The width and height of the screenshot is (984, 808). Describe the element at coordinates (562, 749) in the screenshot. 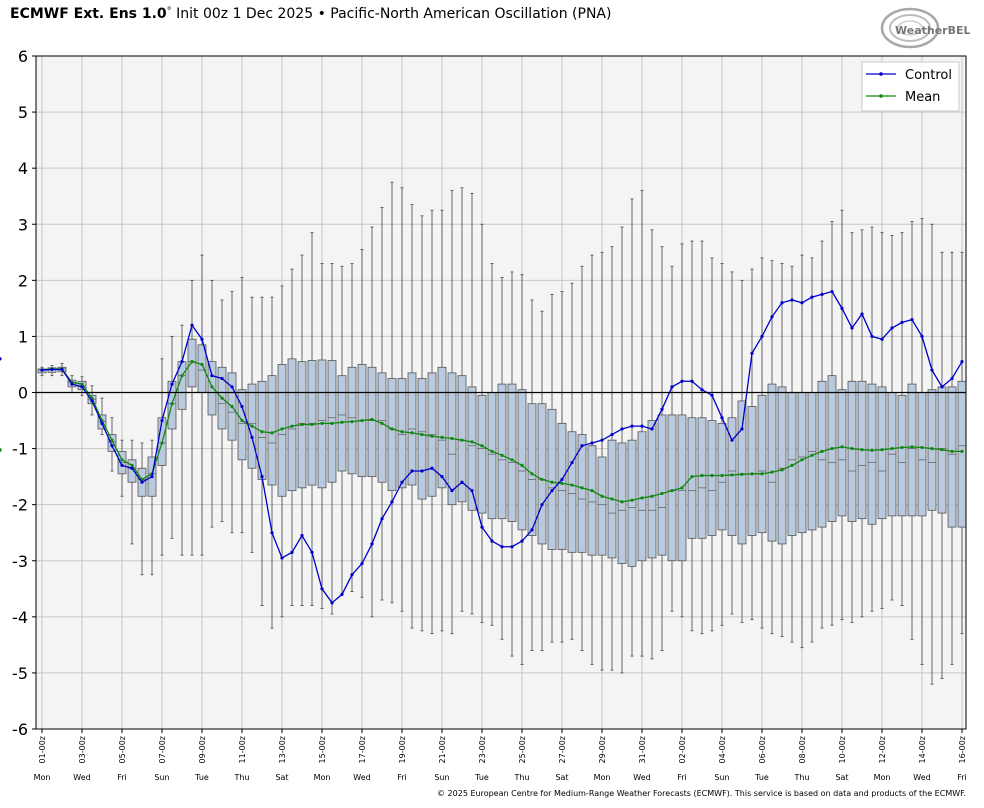

I see `x-tick-label: 27-00z` at that location.